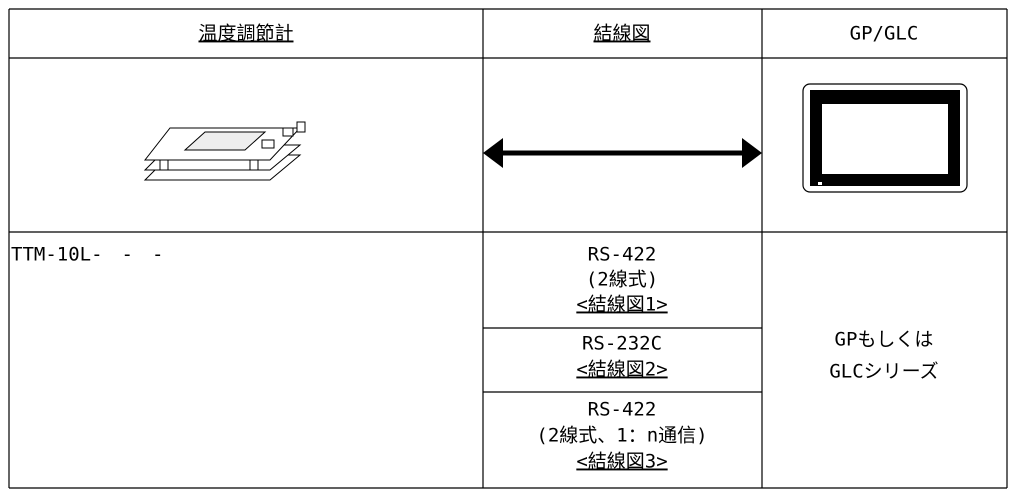 This screenshot has height=492, width=1017. I want to click on target-text: GLCシリーズ, so click(883, 372).